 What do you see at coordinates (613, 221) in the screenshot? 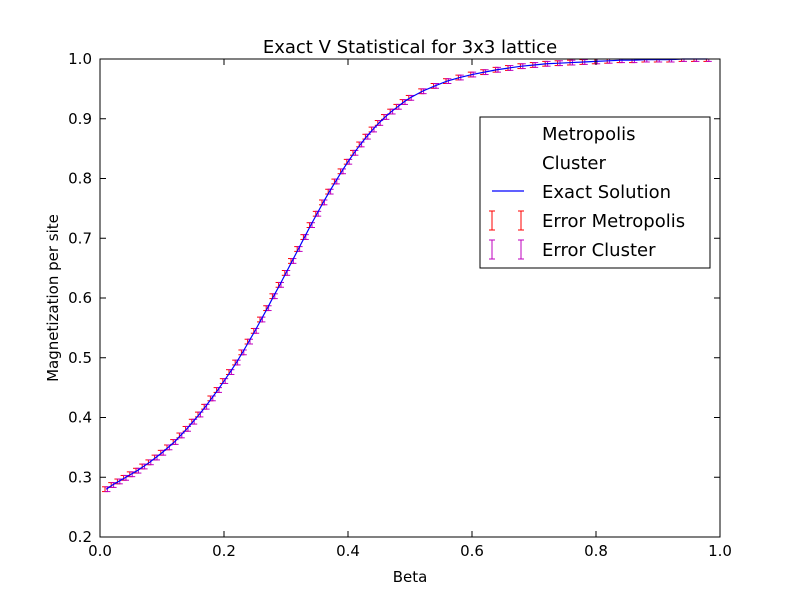
I see `legend-label-error-metropolis: Error Metropolis` at bounding box center [613, 221].